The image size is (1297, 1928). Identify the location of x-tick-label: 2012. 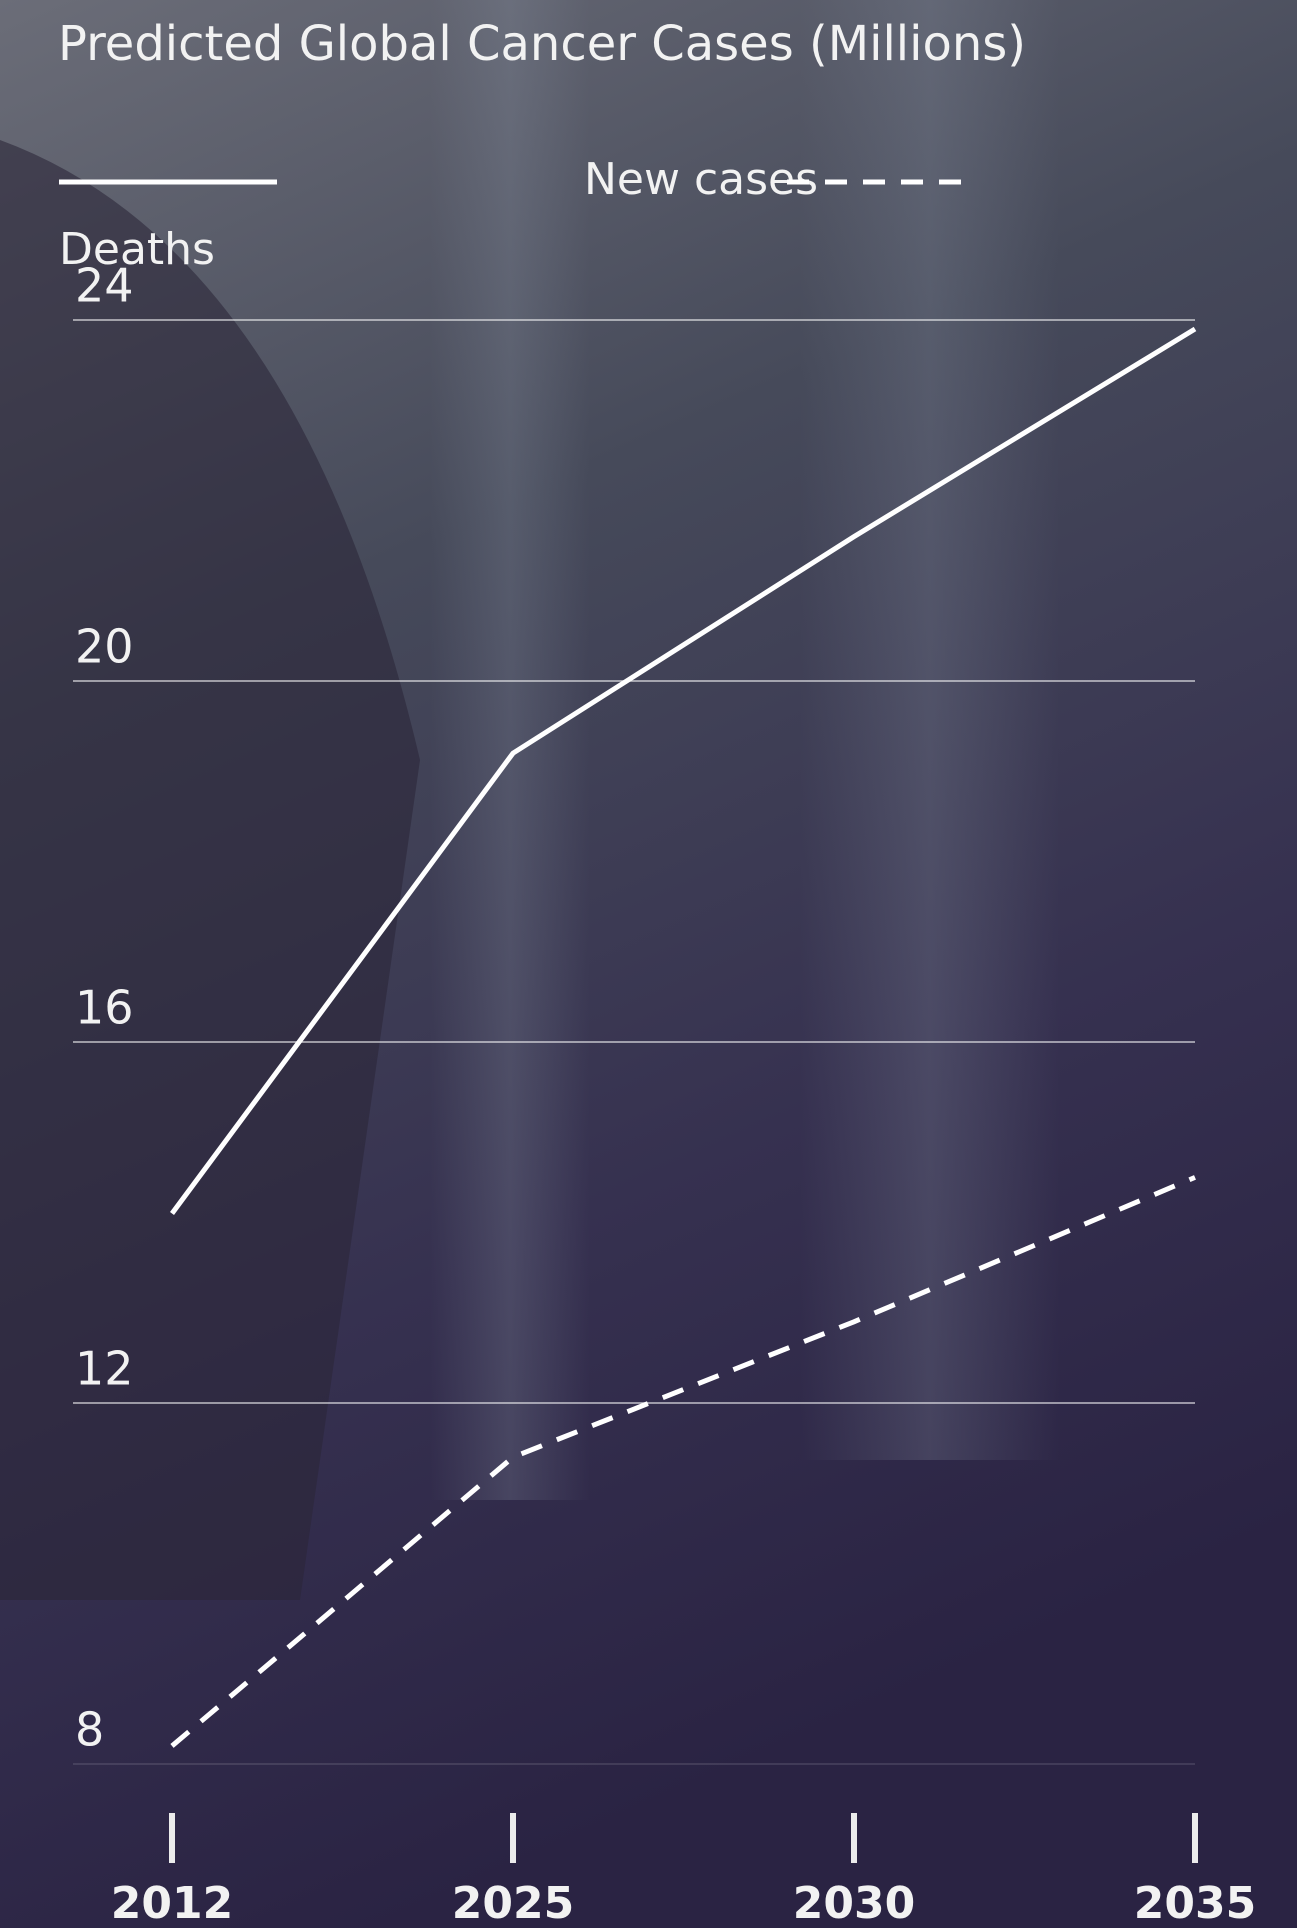
(172, 1903).